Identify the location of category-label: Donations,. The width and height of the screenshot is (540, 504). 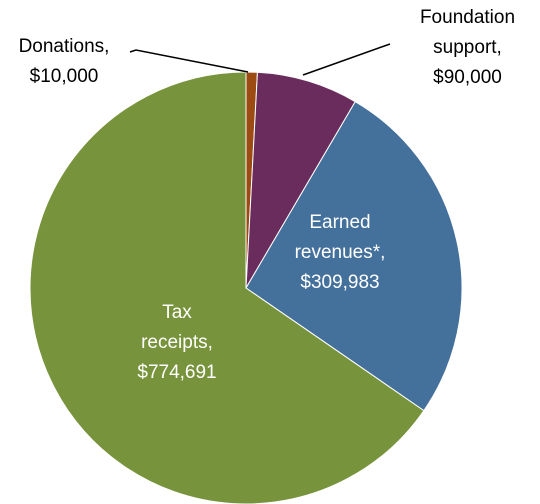
(64, 46).